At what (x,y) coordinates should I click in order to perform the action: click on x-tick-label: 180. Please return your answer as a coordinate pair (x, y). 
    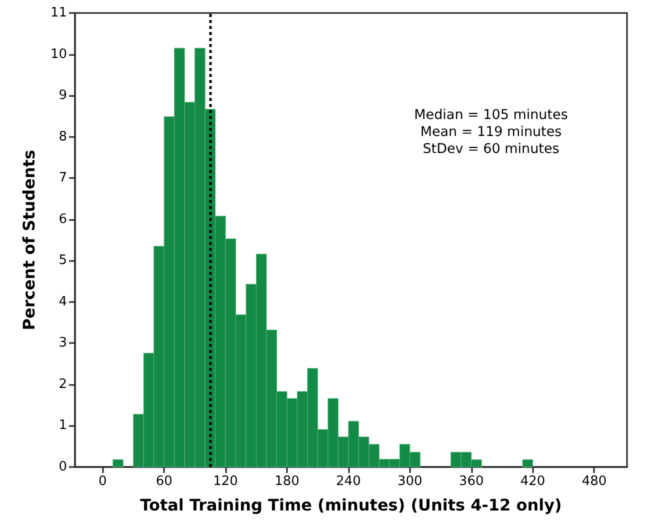
    Looking at the image, I should click on (287, 481).